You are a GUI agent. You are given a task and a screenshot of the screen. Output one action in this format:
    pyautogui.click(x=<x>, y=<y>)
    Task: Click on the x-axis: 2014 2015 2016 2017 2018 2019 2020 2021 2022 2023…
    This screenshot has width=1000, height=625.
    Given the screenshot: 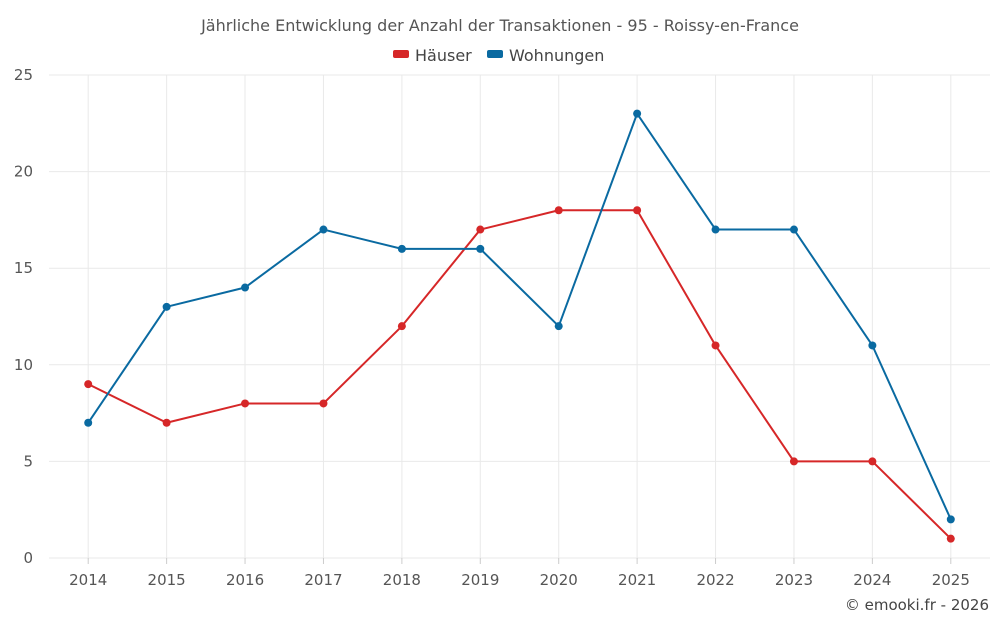 What is the action you would take?
    pyautogui.click(x=519, y=573)
    